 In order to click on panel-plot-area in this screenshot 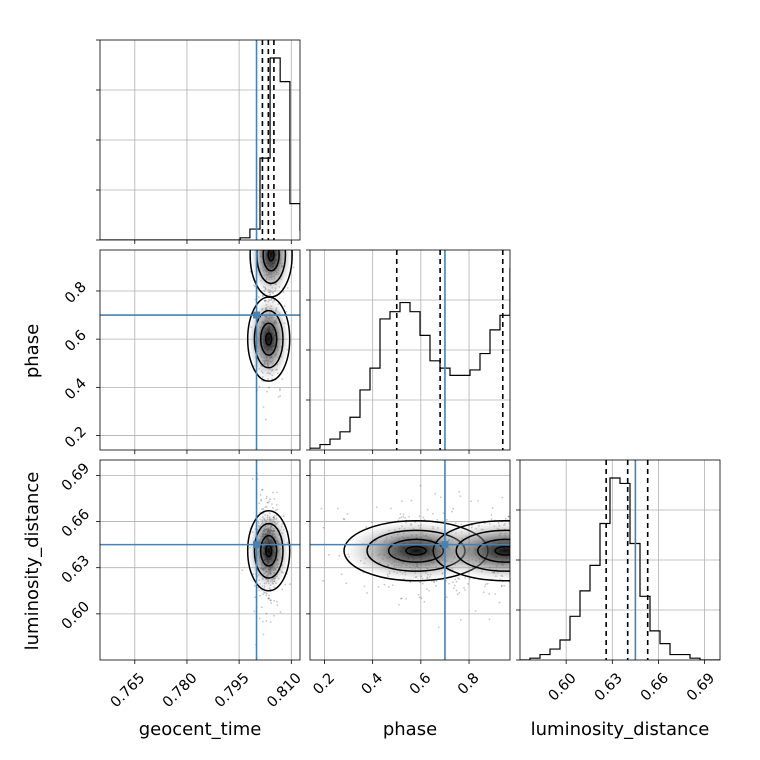, I will do `click(200, 334)`.